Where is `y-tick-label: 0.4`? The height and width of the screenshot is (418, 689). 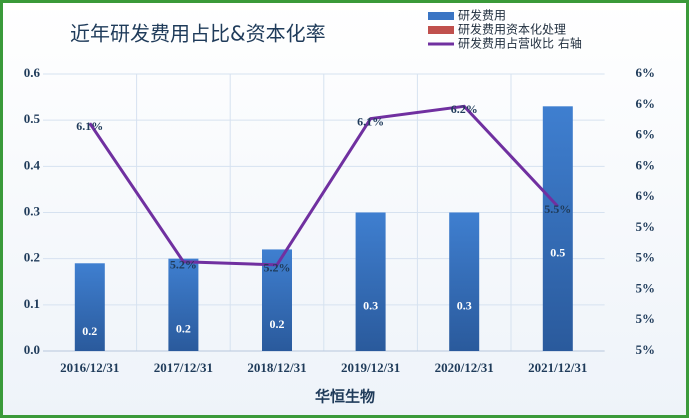 y-tick-label: 0.4 is located at coordinates (32, 164).